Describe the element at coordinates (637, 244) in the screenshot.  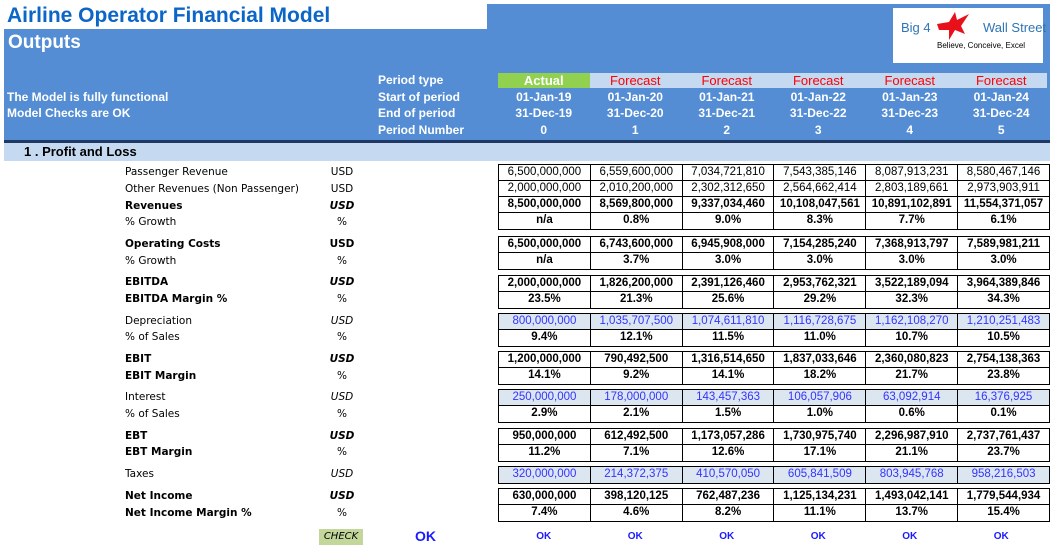
I see `value-cell: 6,743,600,000` at that location.